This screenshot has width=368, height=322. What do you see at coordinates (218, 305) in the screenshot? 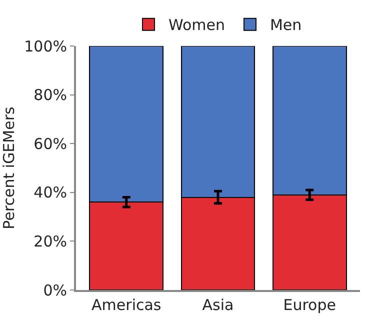
I see `x-tick-label: Asia` at bounding box center [218, 305].